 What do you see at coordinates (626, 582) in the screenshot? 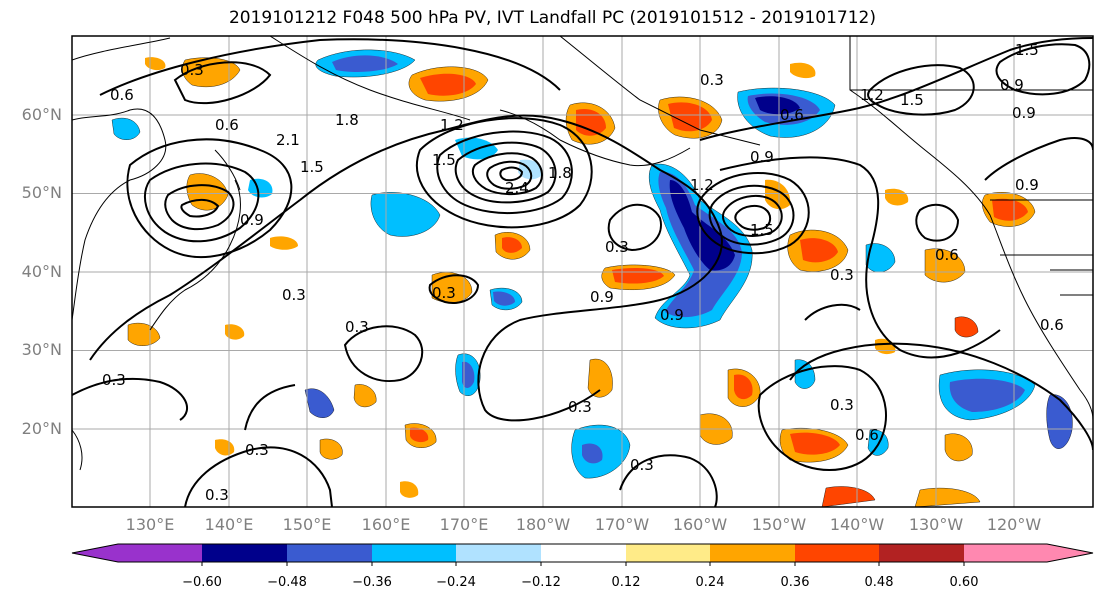
I see `colorbar-tick-label: 0.12` at bounding box center [626, 582].